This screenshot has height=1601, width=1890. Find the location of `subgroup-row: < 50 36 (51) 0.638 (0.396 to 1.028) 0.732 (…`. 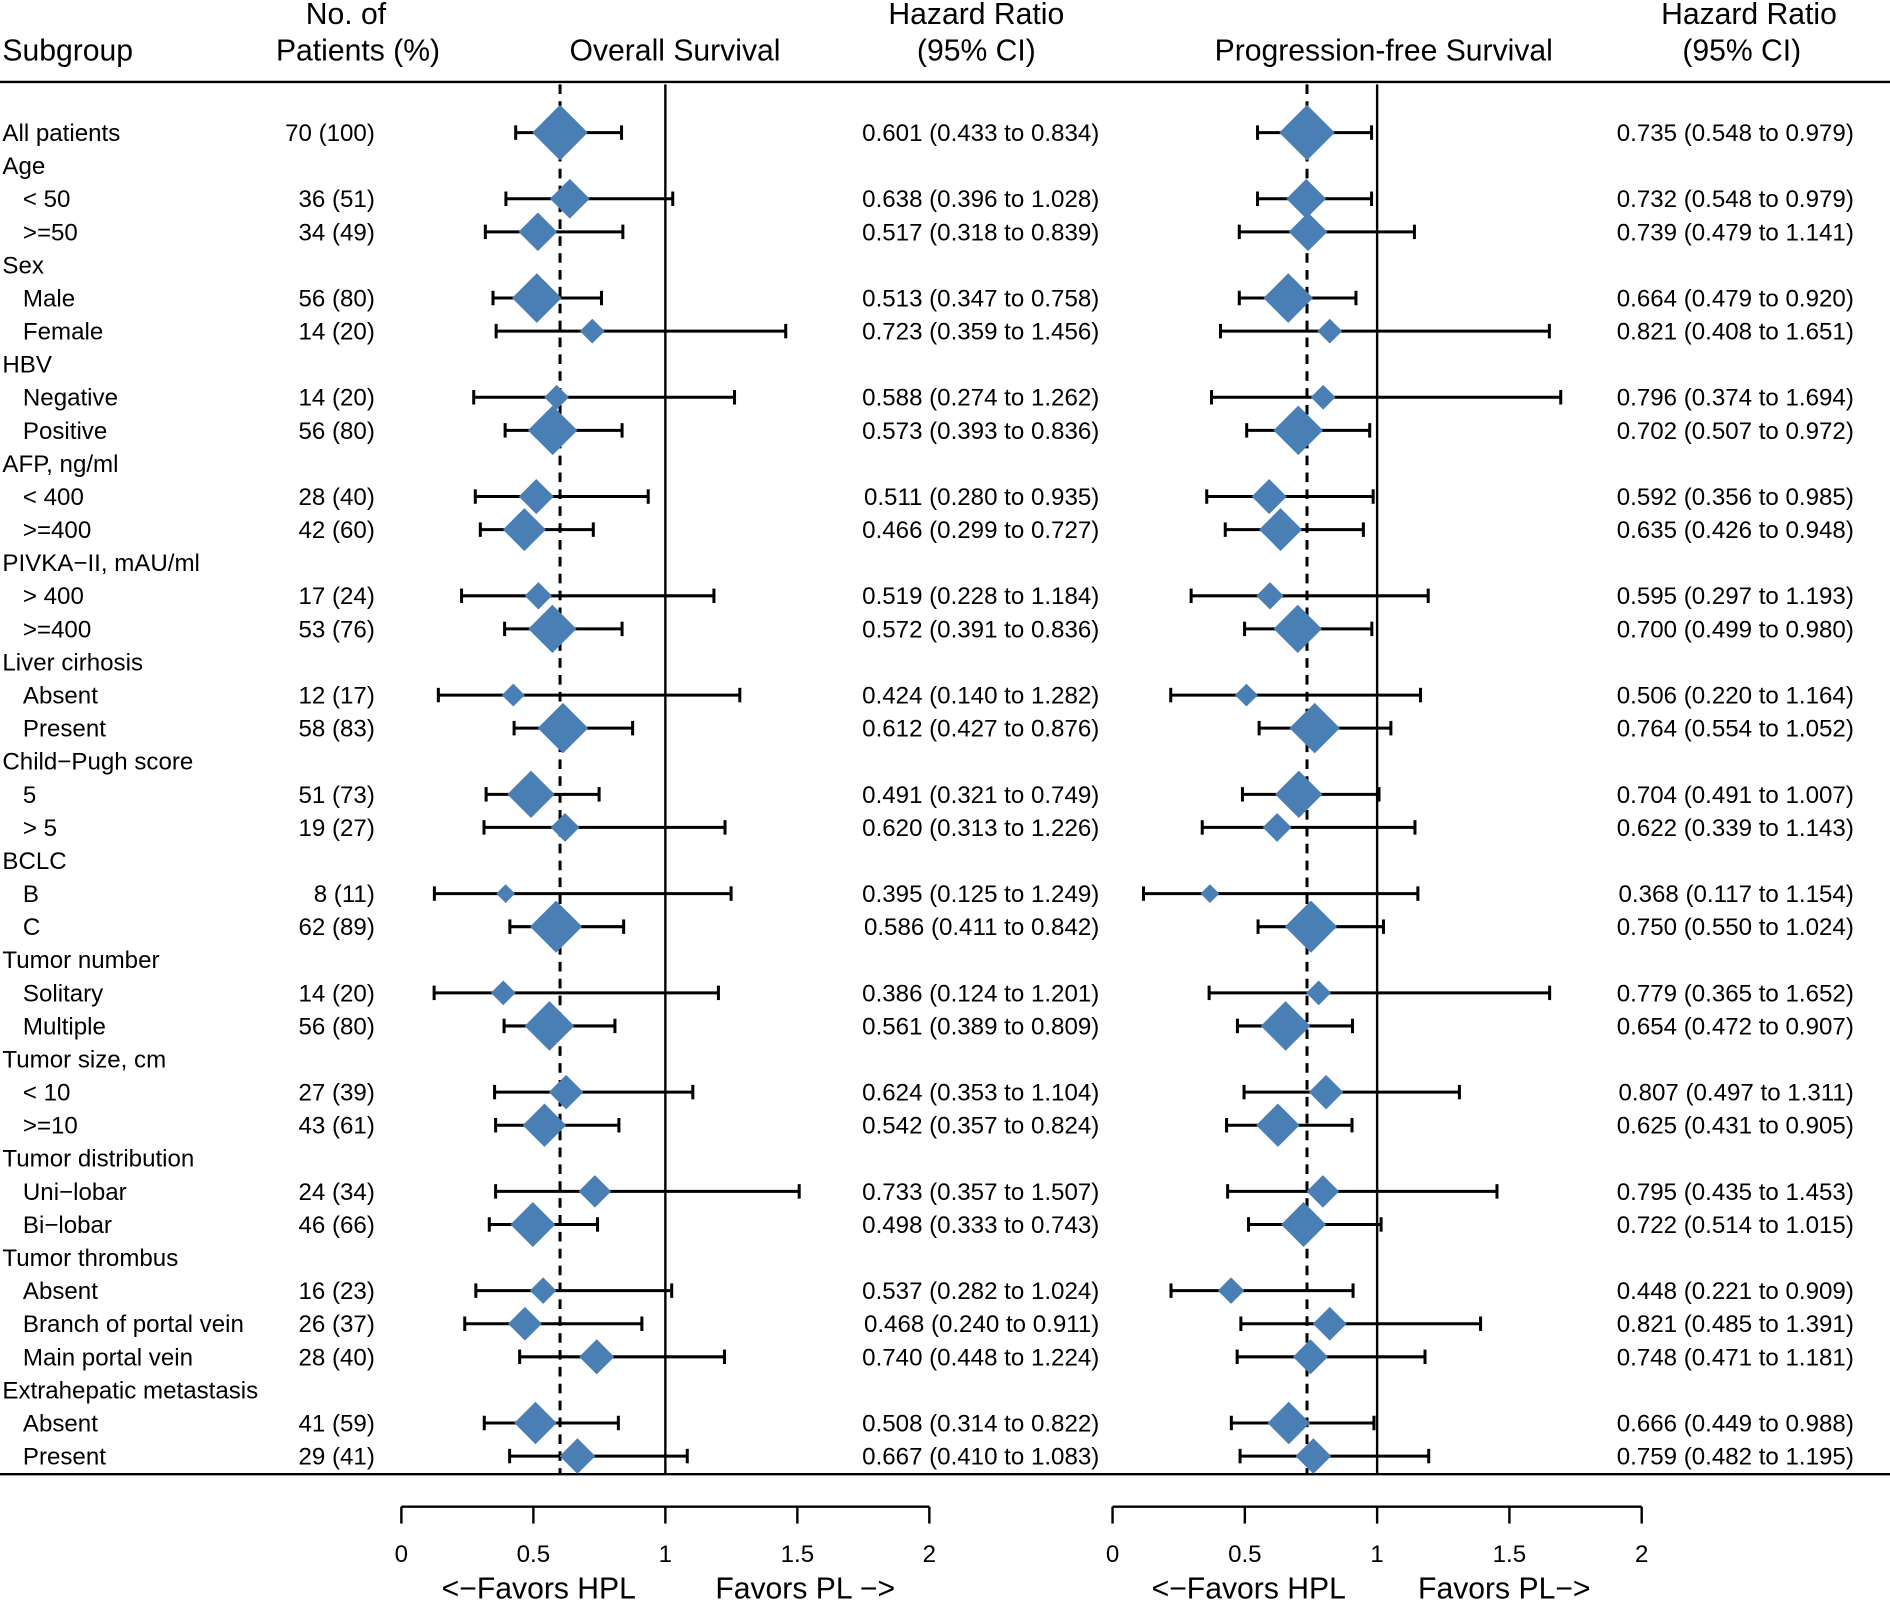

subgroup-row: < 50 36 (51) 0.638 (0.396 to 1.028) 0.732 (… is located at coordinates (938, 198).